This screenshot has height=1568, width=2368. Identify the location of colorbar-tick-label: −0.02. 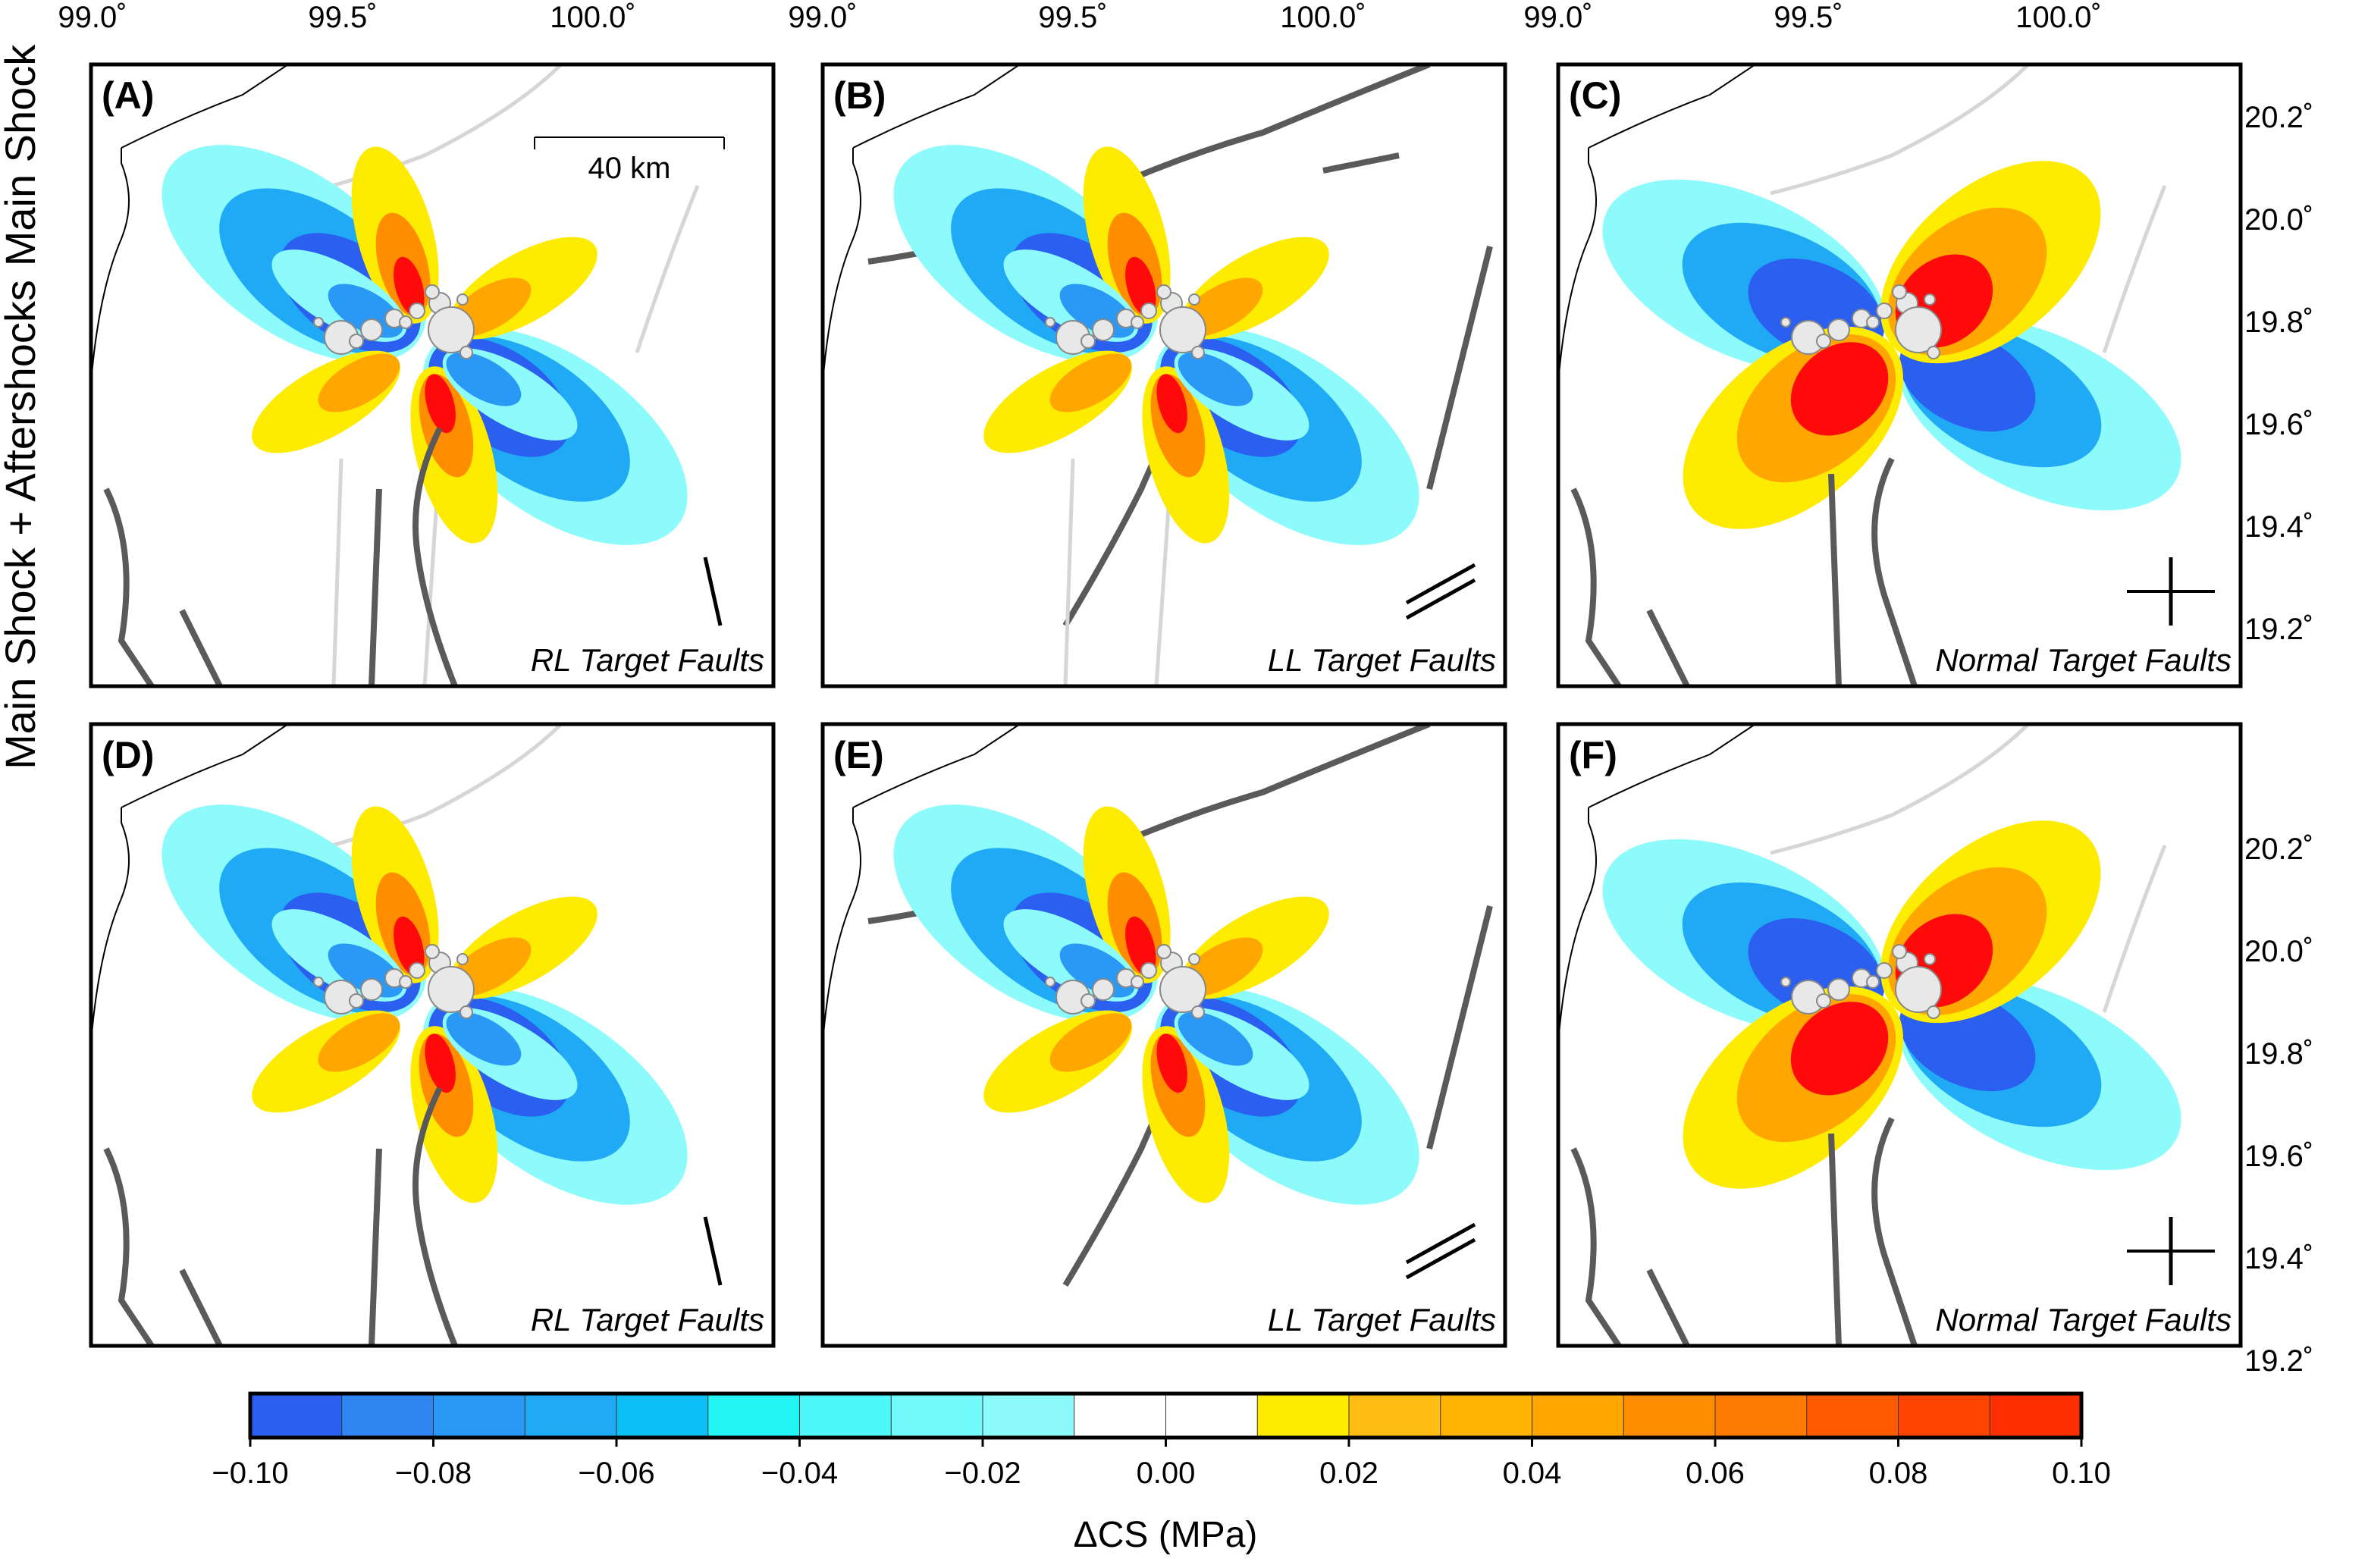
(982, 1474).